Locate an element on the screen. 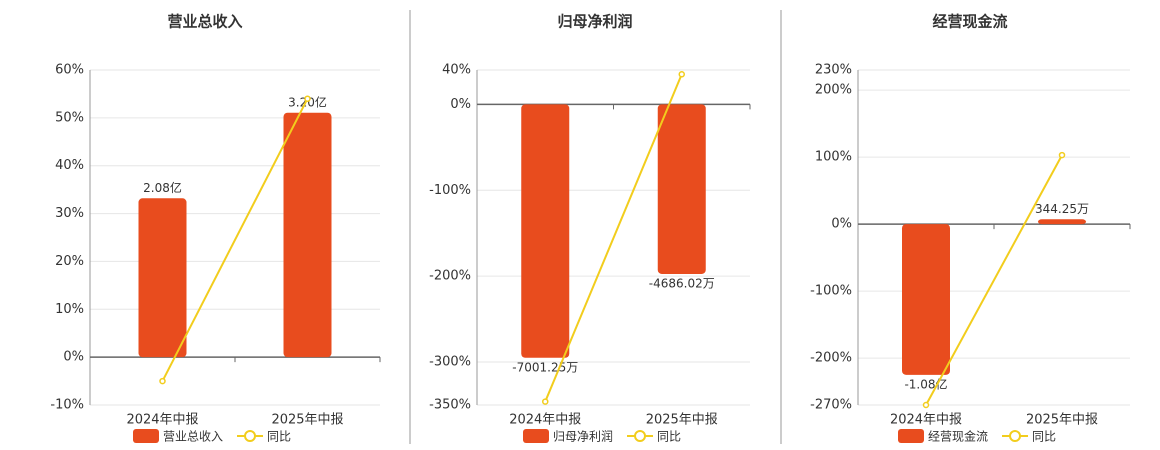 This screenshot has width=1160, height=450. legend-label: 经营现金流 is located at coordinates (958, 436).